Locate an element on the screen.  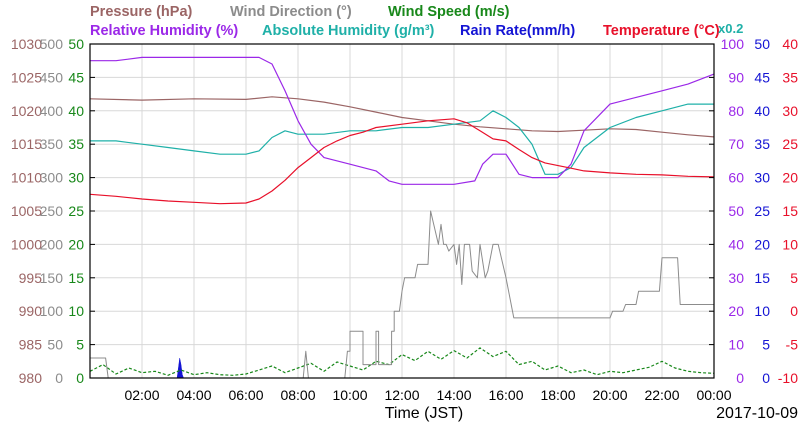
legend-entry-wind-direction: Wind Direction (°) is located at coordinates (291, 12).